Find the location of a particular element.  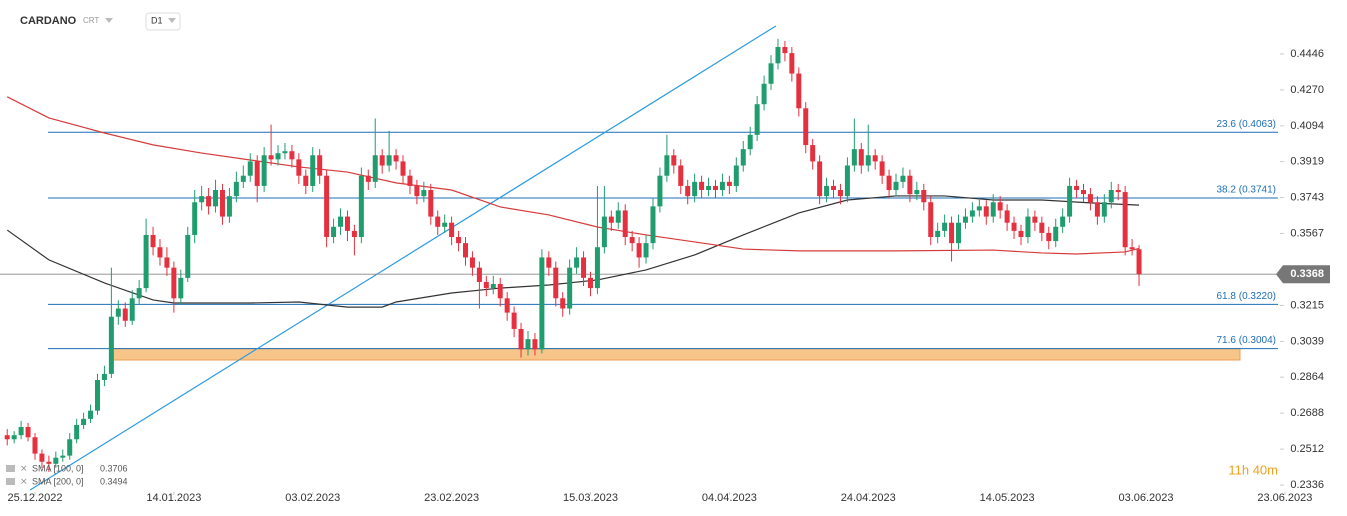

legend-value: 0.3494 is located at coordinates (114, 481).